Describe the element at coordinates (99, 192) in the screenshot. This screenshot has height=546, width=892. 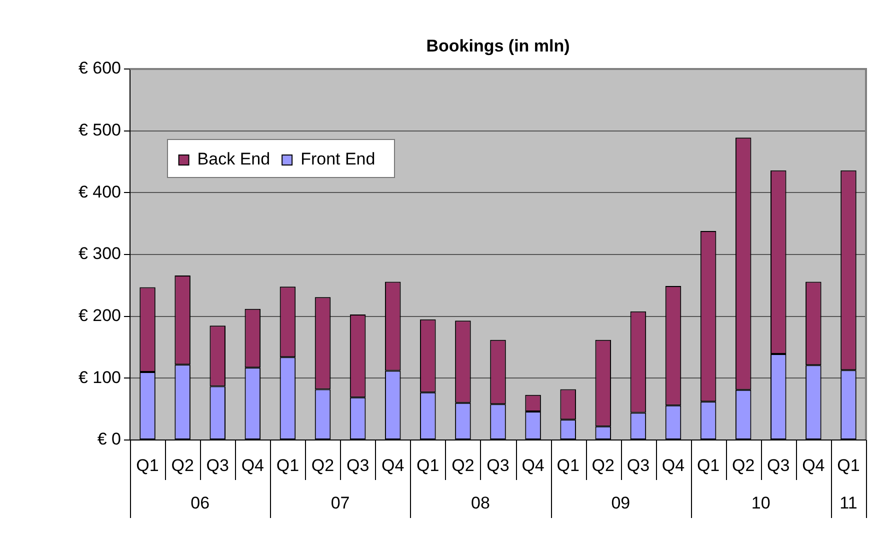
I see `y-tick-label: € 400` at that location.